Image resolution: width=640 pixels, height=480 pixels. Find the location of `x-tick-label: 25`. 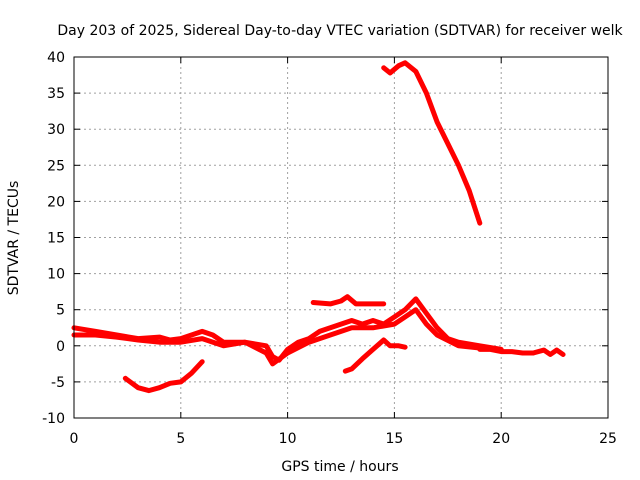

x-tick-label: 25 is located at coordinates (608, 439).